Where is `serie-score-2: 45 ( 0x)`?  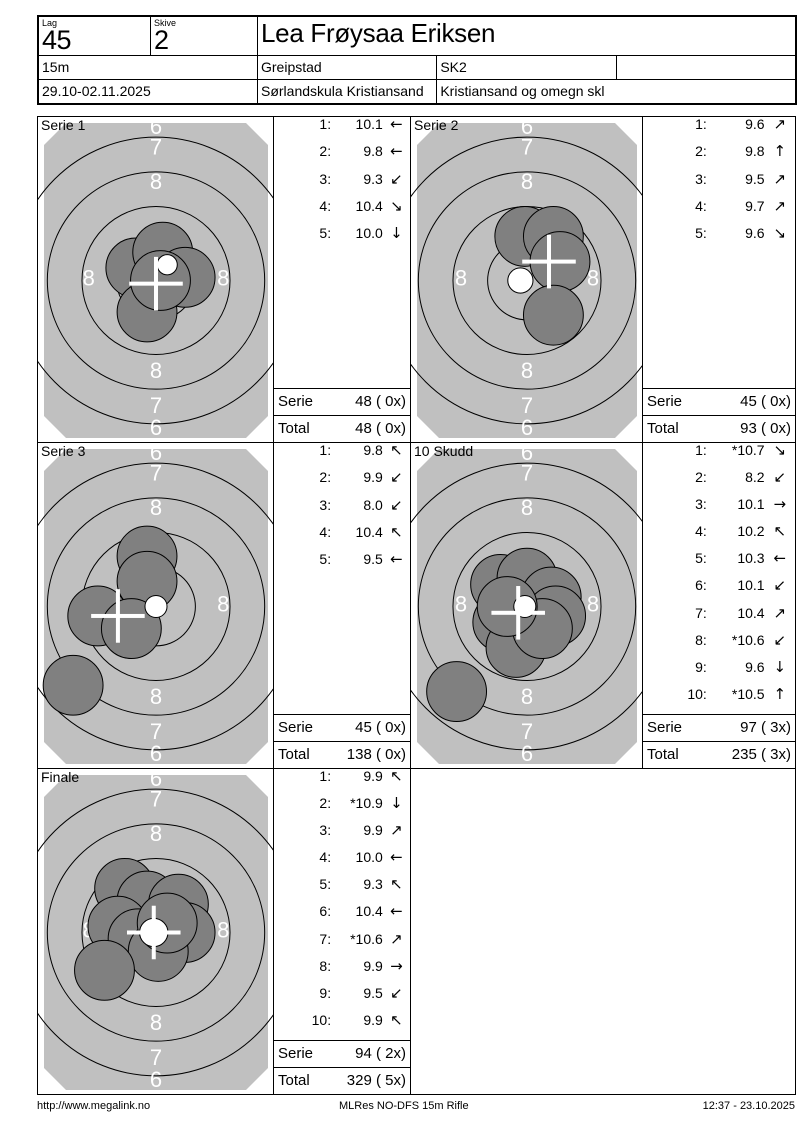 serie-score-2: 45 ( 0x) is located at coordinates (380, 727).